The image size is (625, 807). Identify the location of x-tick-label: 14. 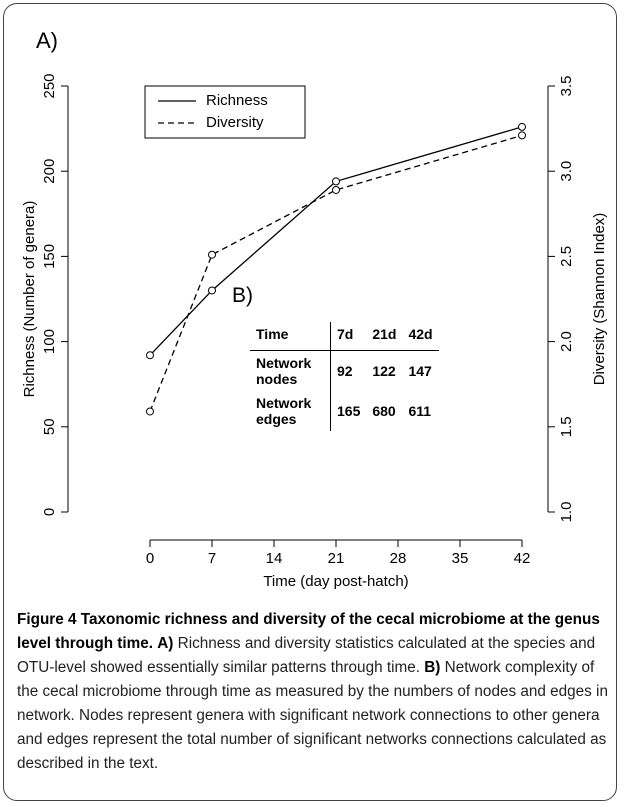
(274, 558).